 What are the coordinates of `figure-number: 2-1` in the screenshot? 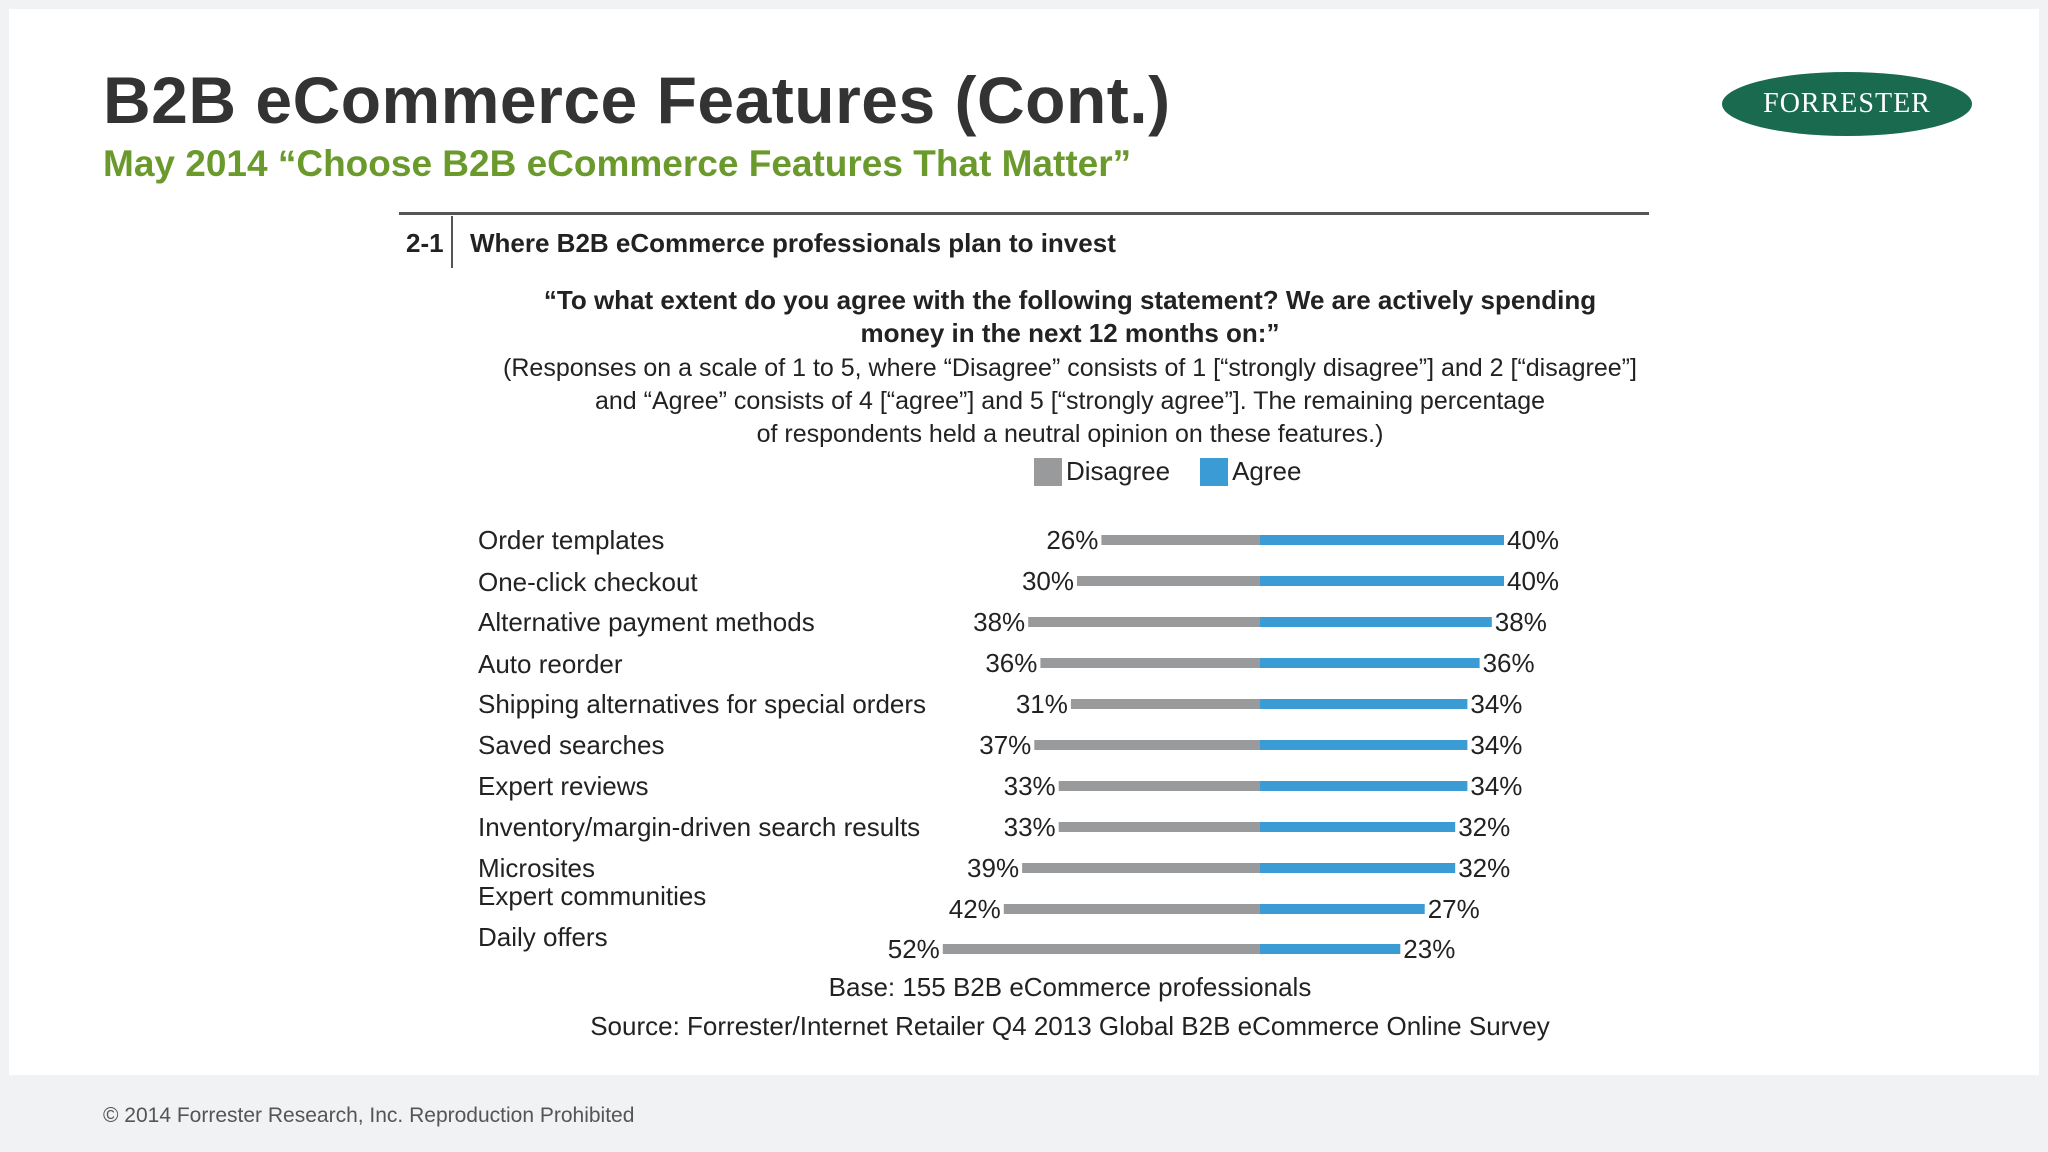 It's located at (425, 243).